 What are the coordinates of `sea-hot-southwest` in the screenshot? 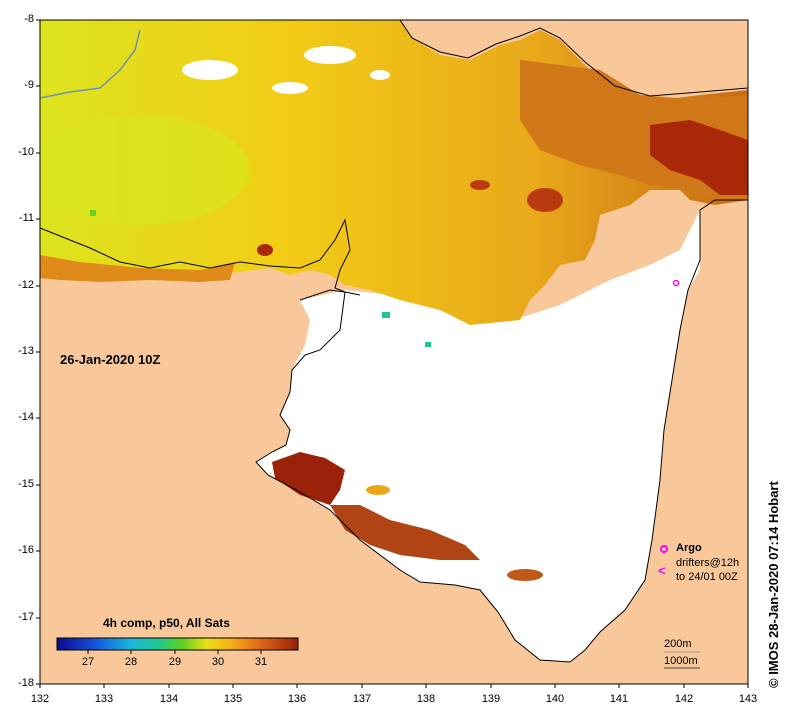 It's located at (137, 268).